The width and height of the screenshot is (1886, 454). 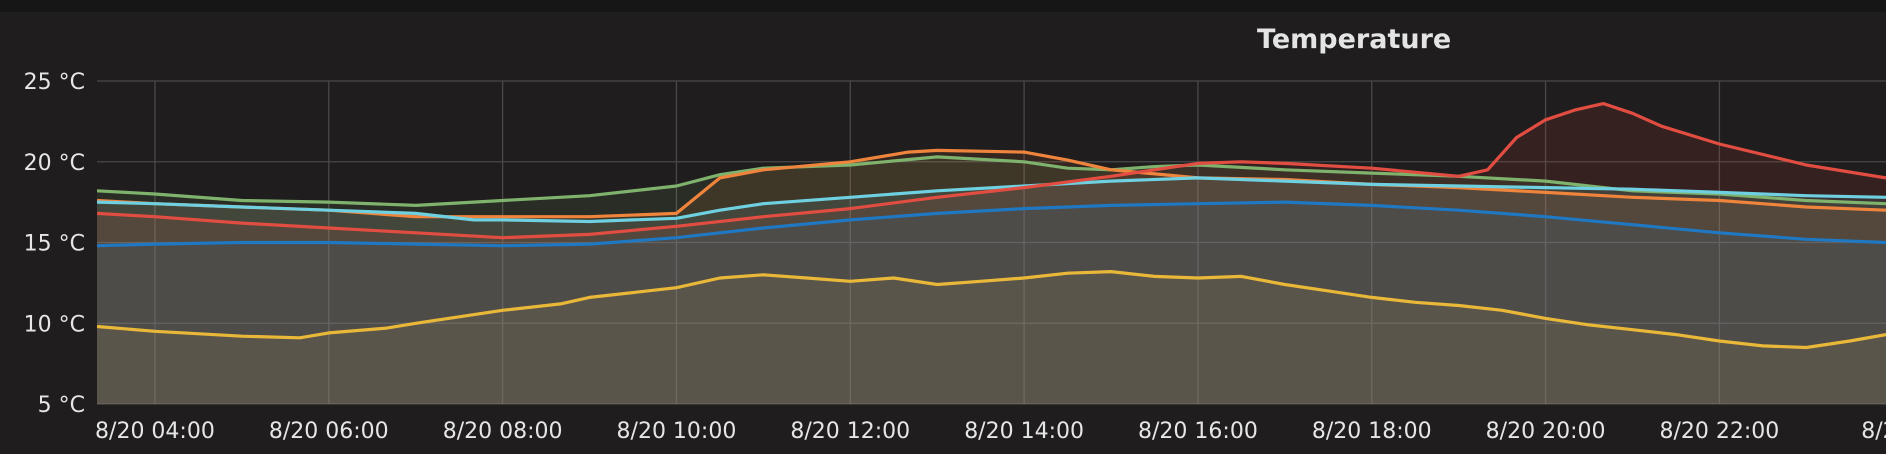 What do you see at coordinates (850, 431) in the screenshot?
I see `x-tick-label: 8/20 12:00` at bounding box center [850, 431].